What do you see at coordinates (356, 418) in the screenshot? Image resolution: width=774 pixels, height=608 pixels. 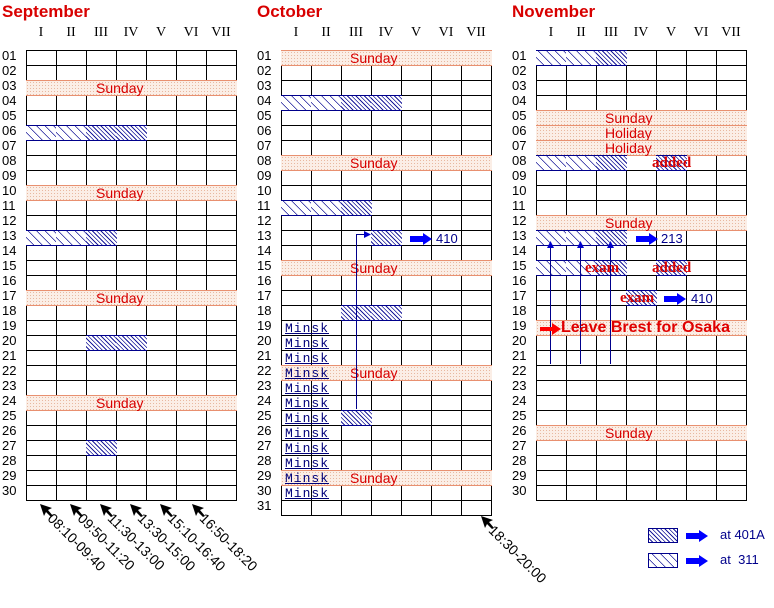 I see `class-session-401a` at bounding box center [356, 418].